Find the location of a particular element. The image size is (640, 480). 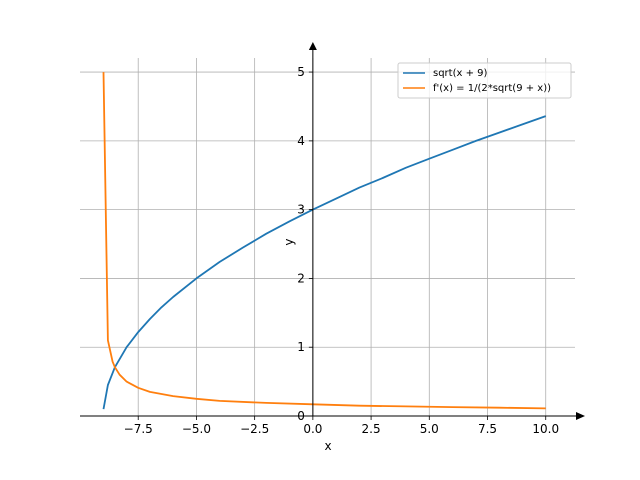

legend: sqrt(x + 9) f'(x) = 1/(2*sqrt(9 + x)) is located at coordinates (484, 80).